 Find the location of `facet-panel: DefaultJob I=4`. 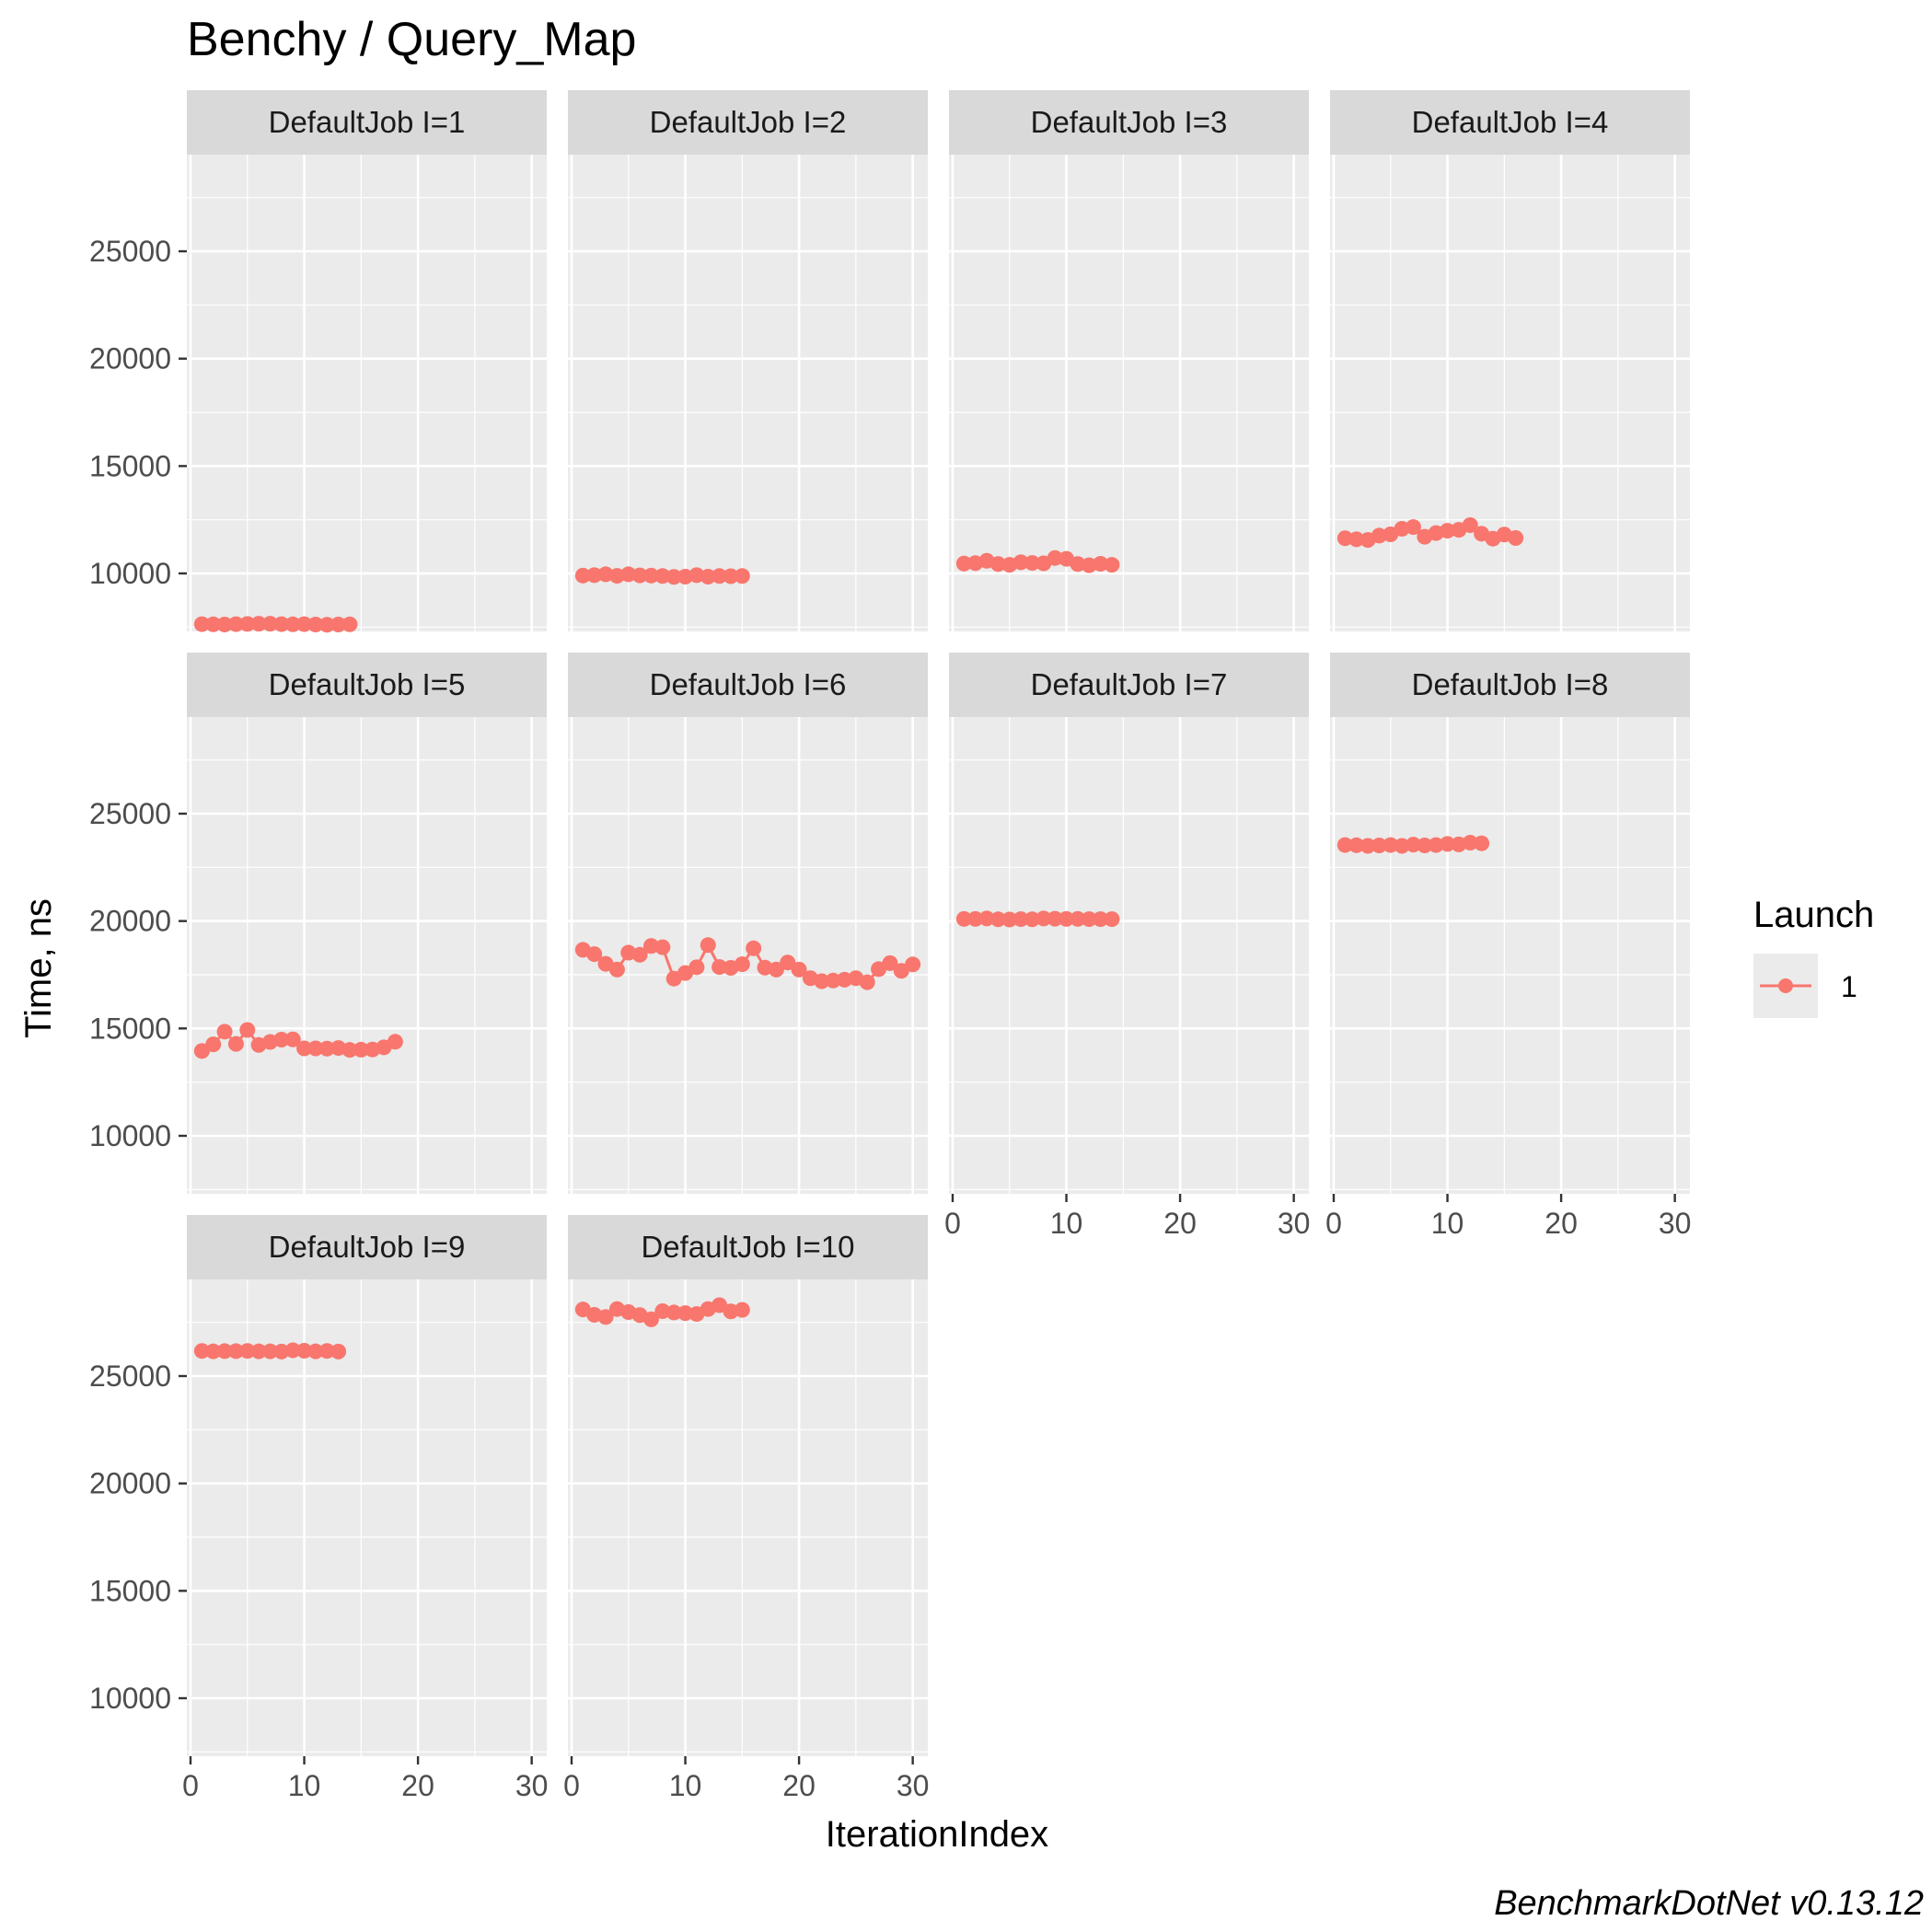

facet-panel: DefaultJob I=4 is located at coordinates (1510, 361).